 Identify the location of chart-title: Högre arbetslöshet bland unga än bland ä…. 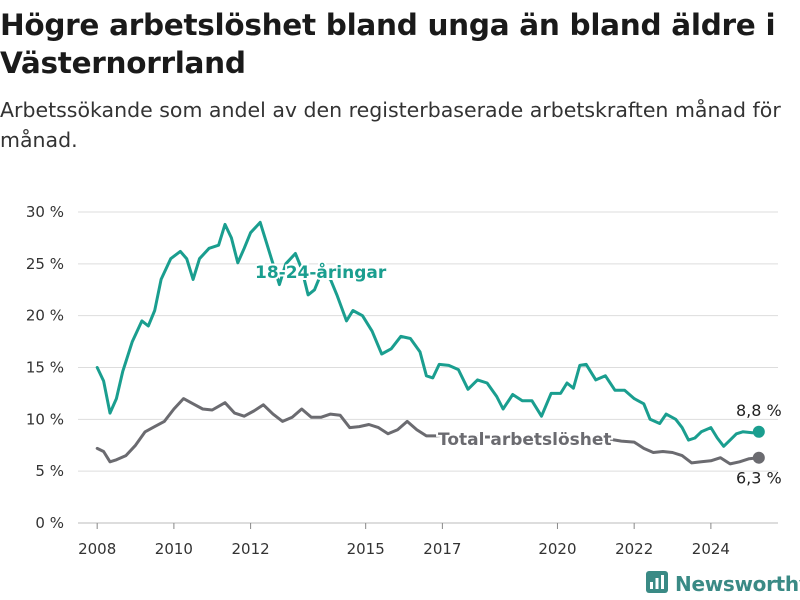
(388, 44).